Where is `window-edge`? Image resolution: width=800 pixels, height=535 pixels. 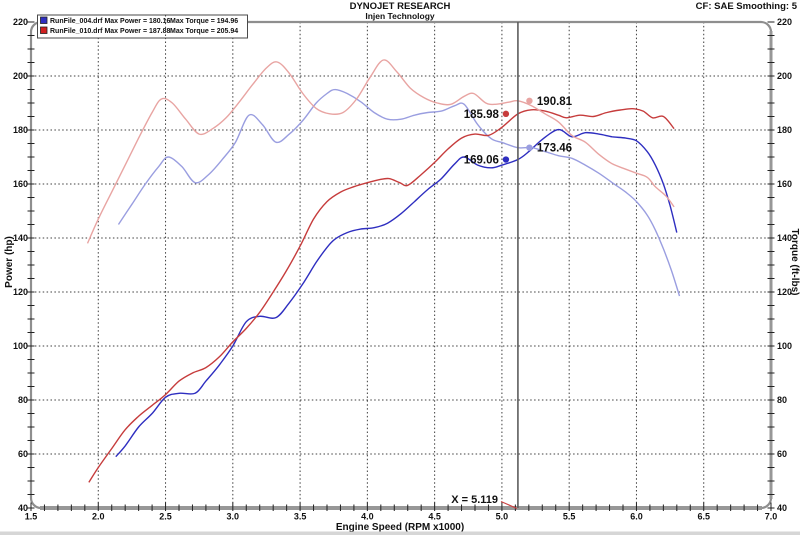
window-edge is located at coordinates (400, 533).